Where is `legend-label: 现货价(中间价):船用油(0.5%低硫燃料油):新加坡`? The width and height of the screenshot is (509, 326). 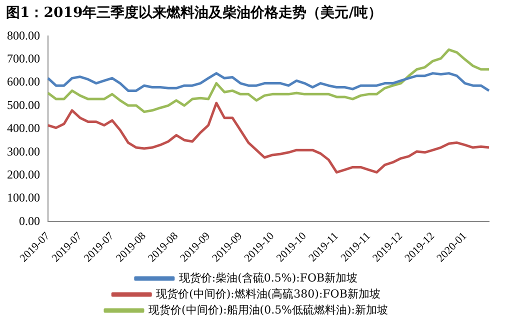 legend-label: 现货价(中间价):船用油(0.5%低硫燃料油):新加坡 is located at coordinates (268, 309).